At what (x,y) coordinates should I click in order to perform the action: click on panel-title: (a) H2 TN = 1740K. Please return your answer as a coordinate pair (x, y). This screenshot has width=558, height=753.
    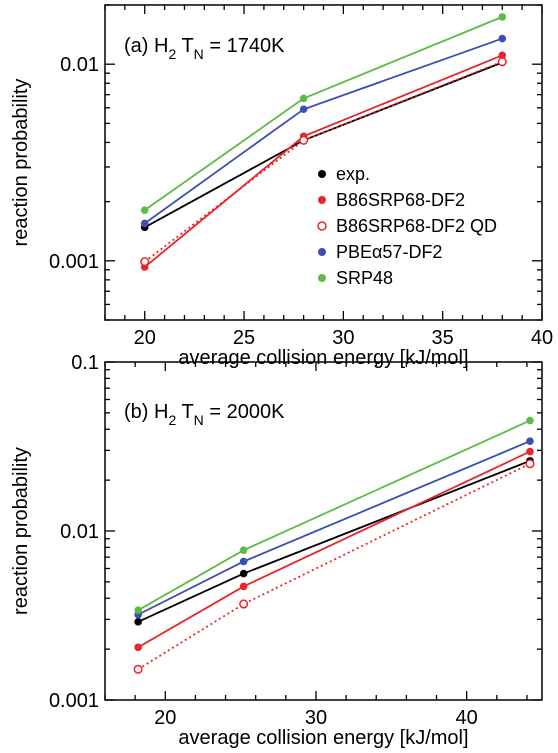
    Looking at the image, I should click on (204, 48).